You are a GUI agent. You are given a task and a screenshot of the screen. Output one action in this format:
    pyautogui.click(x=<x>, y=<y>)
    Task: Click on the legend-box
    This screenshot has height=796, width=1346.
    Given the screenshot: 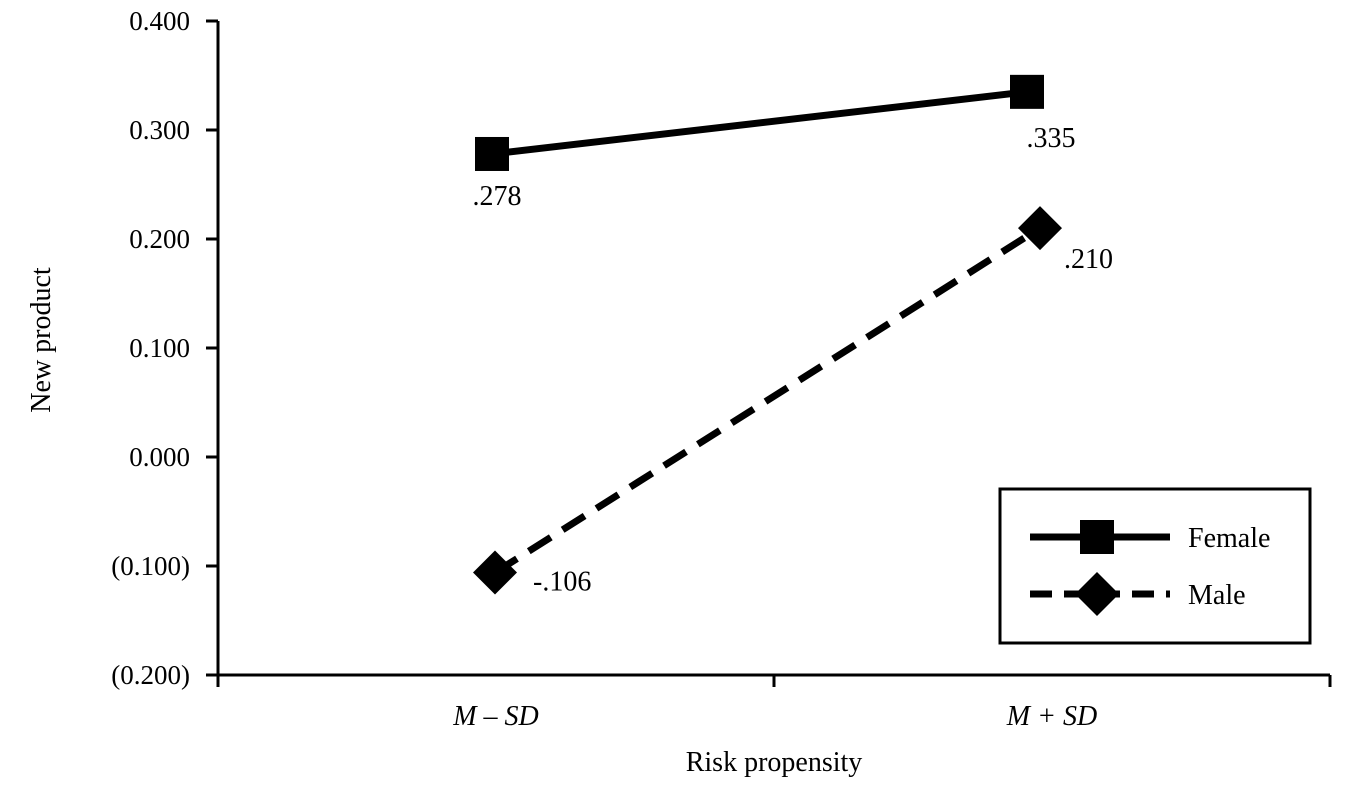 What is the action you would take?
    pyautogui.click(x=1155, y=566)
    